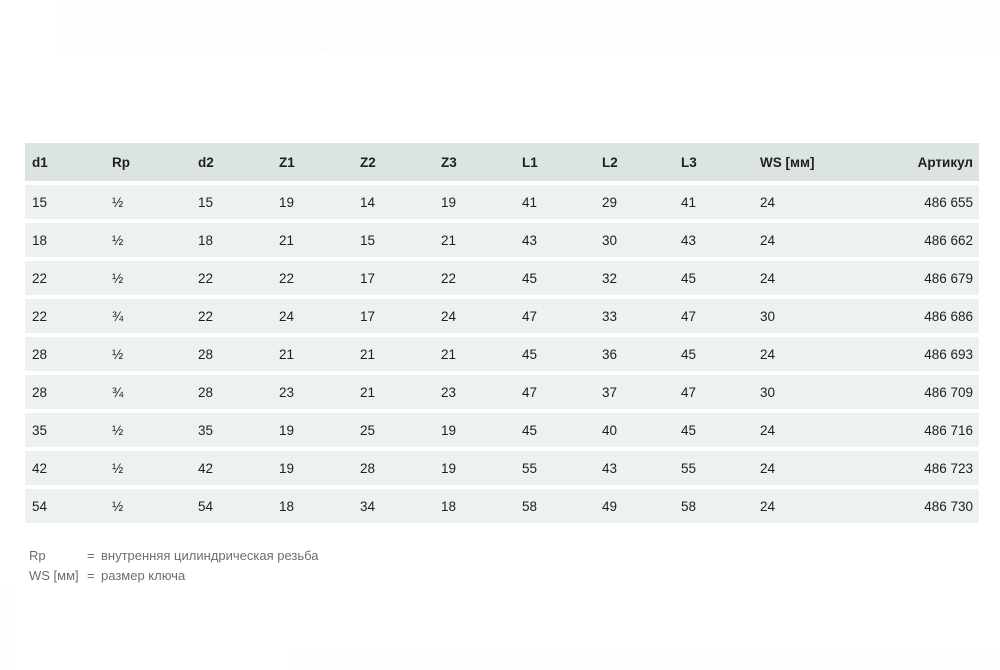 This screenshot has height=670, width=1000. I want to click on footnote-row: WS [мм] = размер ключа, so click(174, 576).